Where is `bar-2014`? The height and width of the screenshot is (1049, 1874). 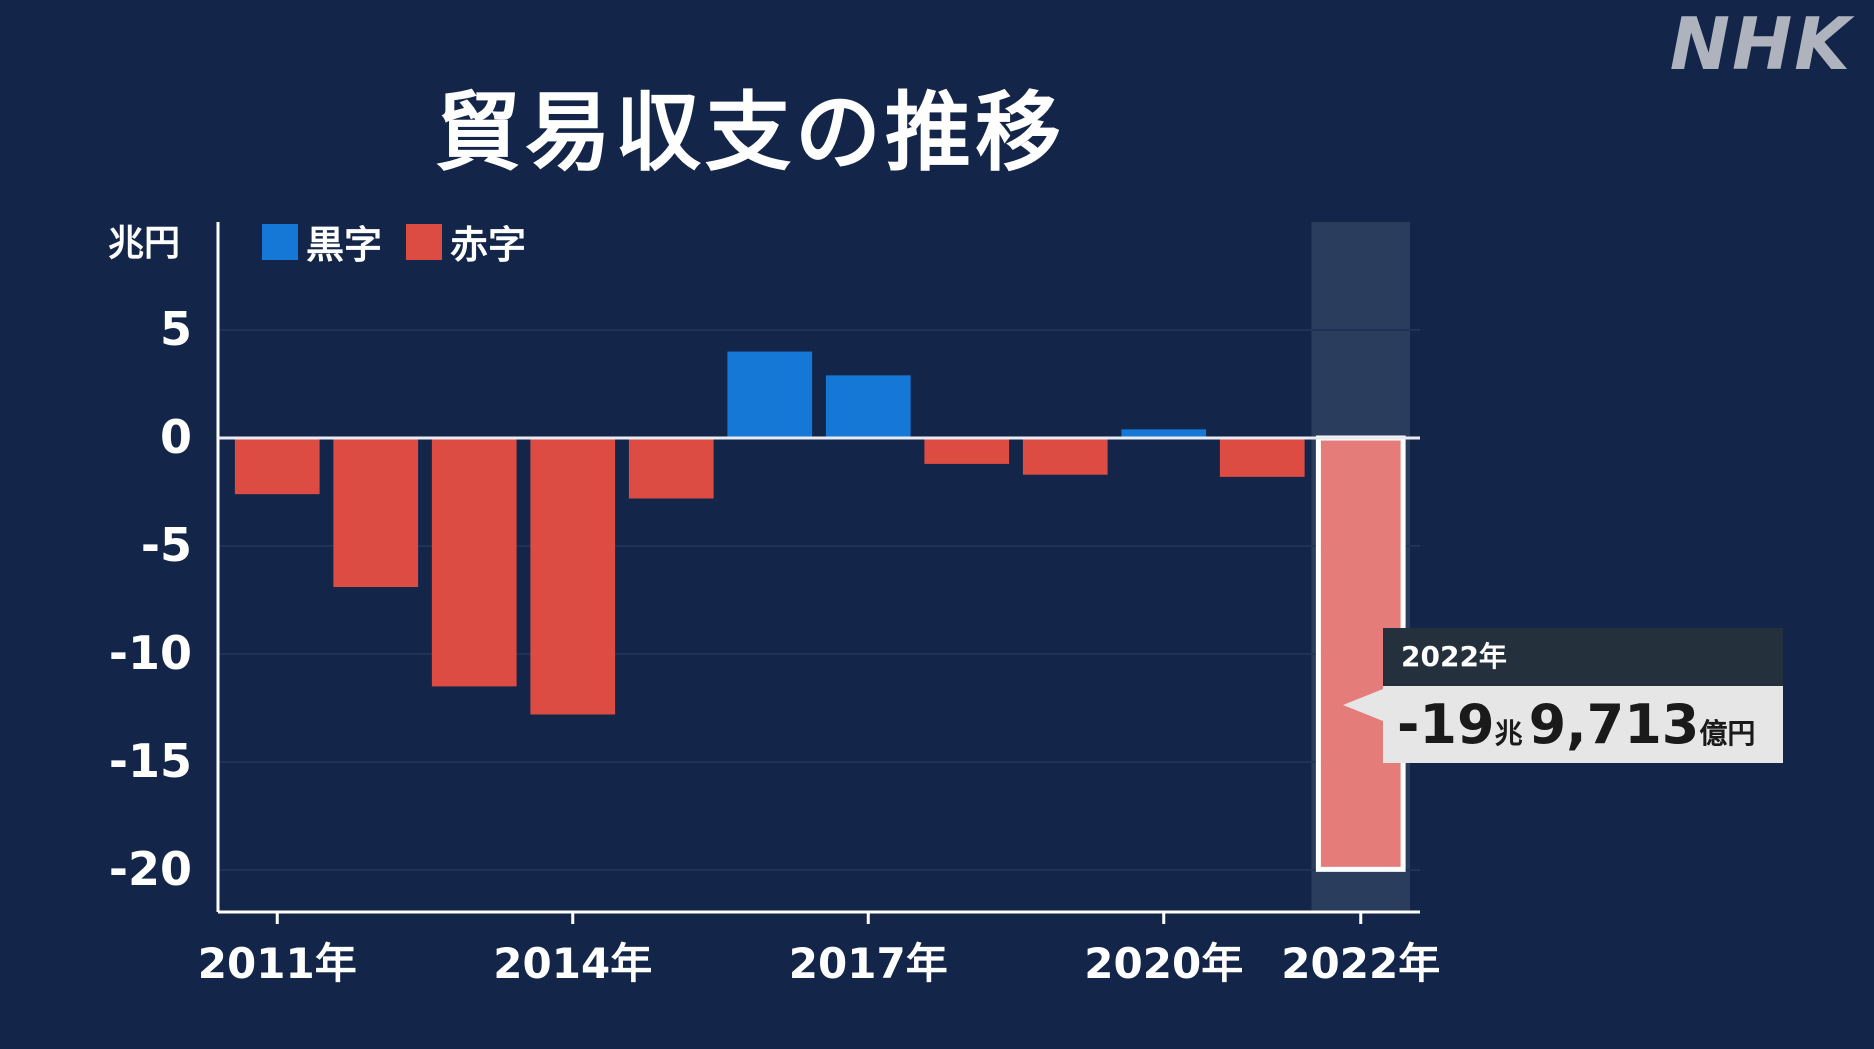
bar-2014 is located at coordinates (573, 576).